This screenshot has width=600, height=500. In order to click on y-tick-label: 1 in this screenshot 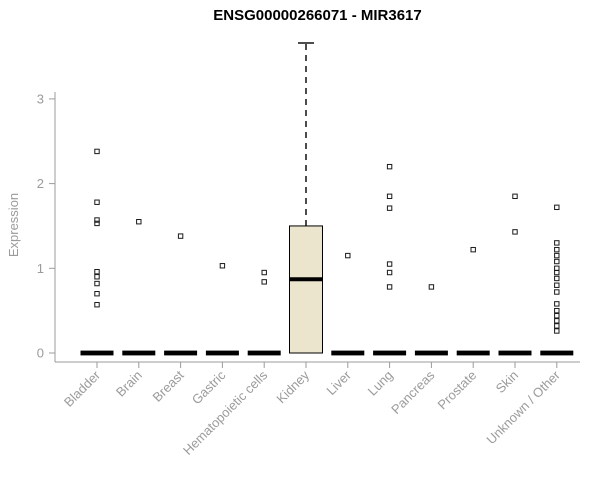, I will do `click(40, 268)`.